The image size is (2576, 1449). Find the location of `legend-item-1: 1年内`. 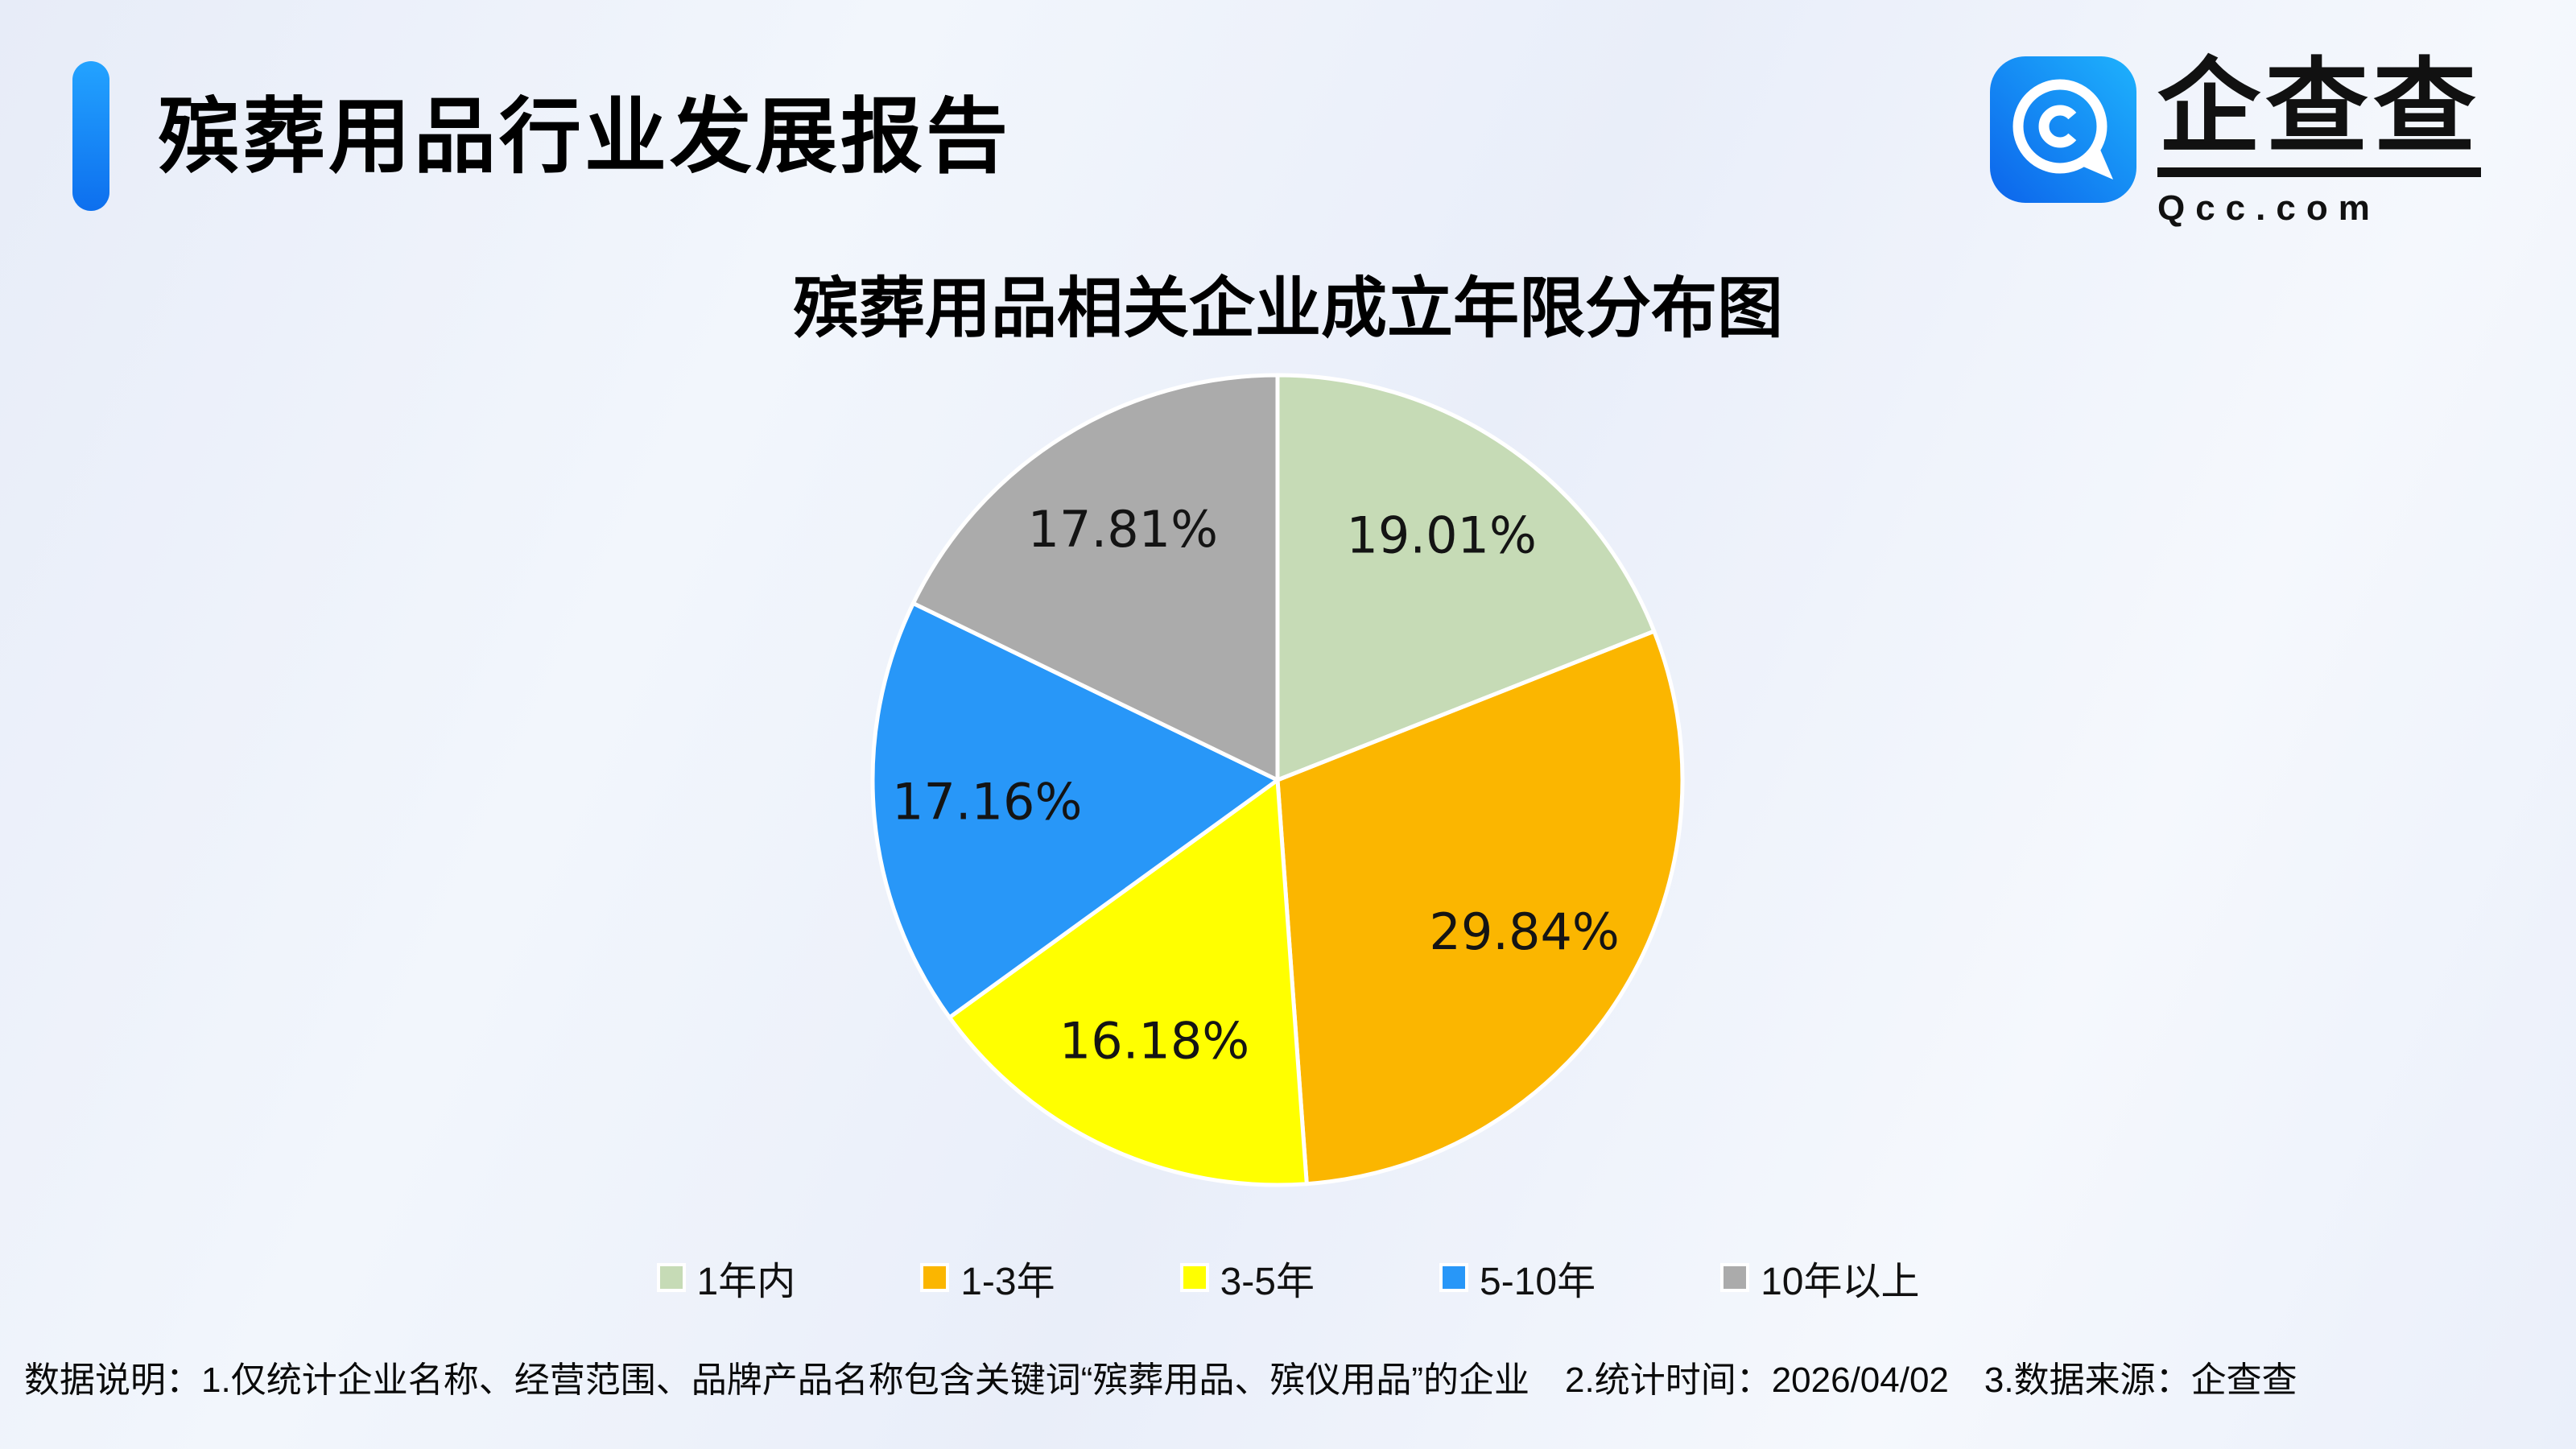

legend-item-1: 1年内 is located at coordinates (726, 1277).